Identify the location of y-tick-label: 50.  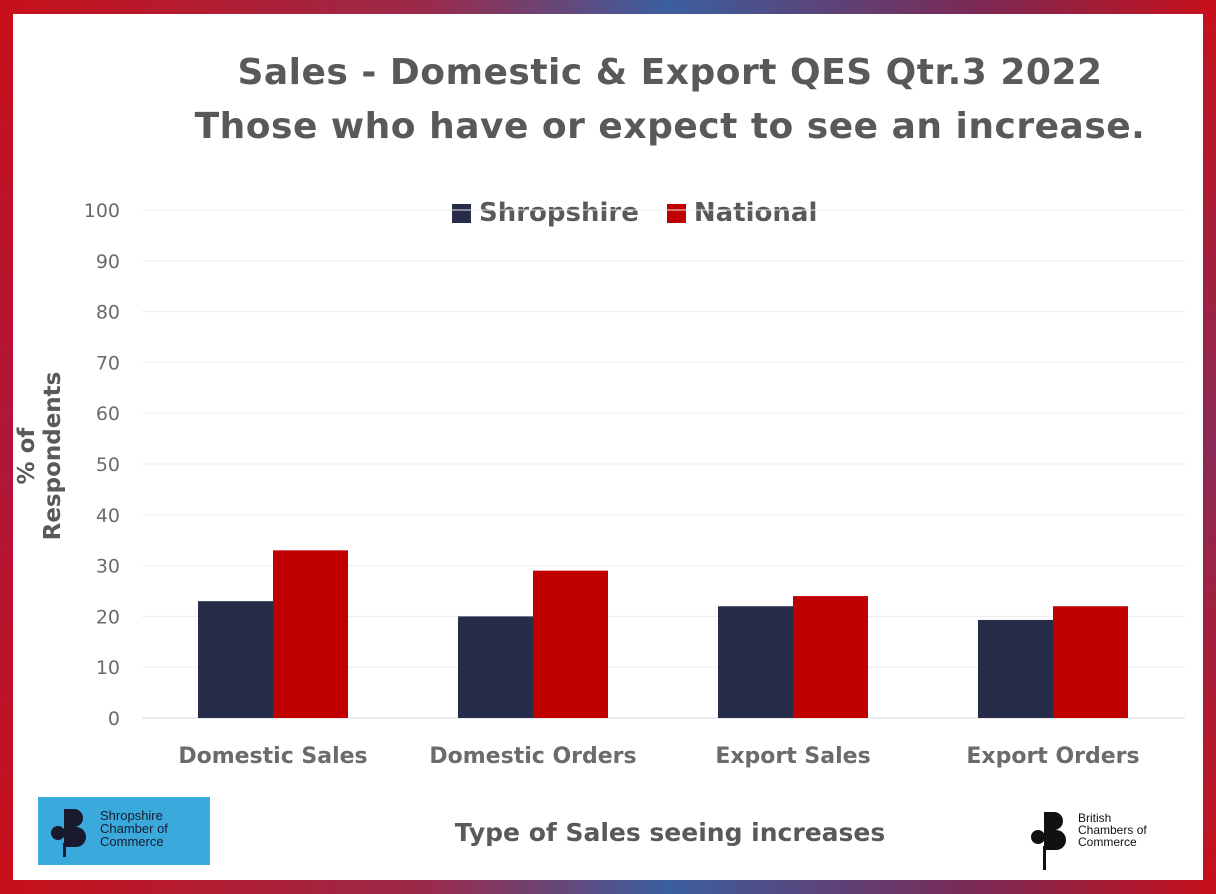
(108, 465).